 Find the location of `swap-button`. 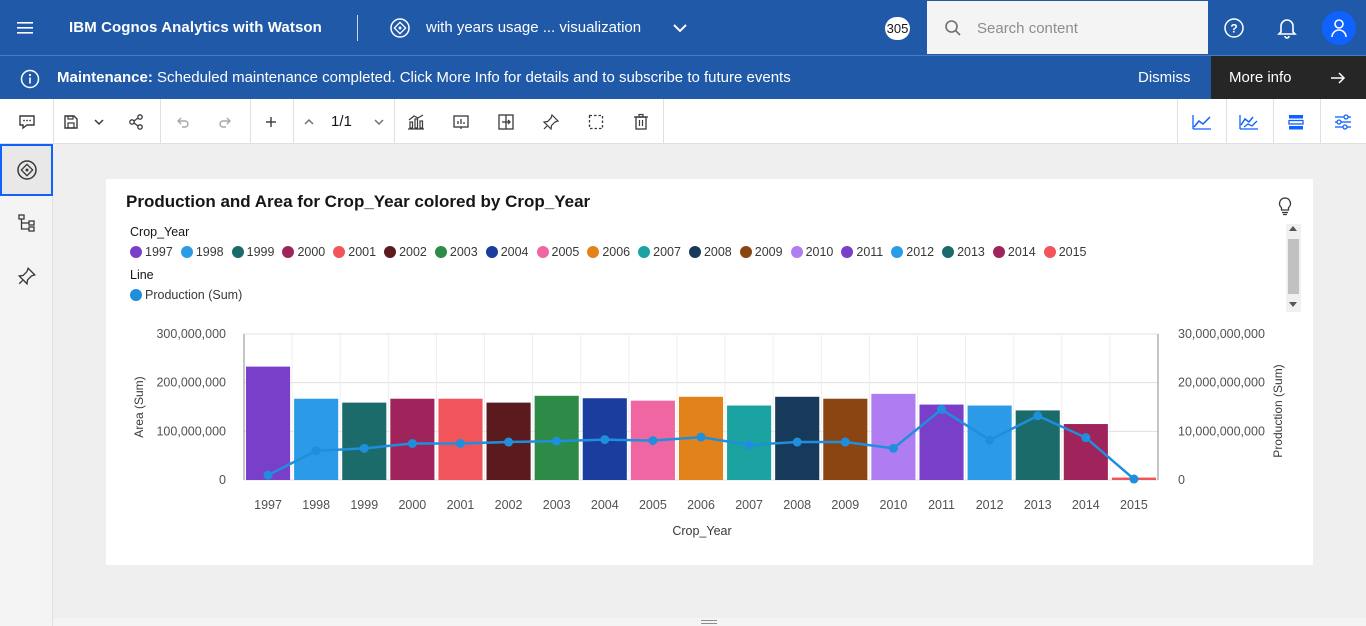

swap-button is located at coordinates (506, 121).